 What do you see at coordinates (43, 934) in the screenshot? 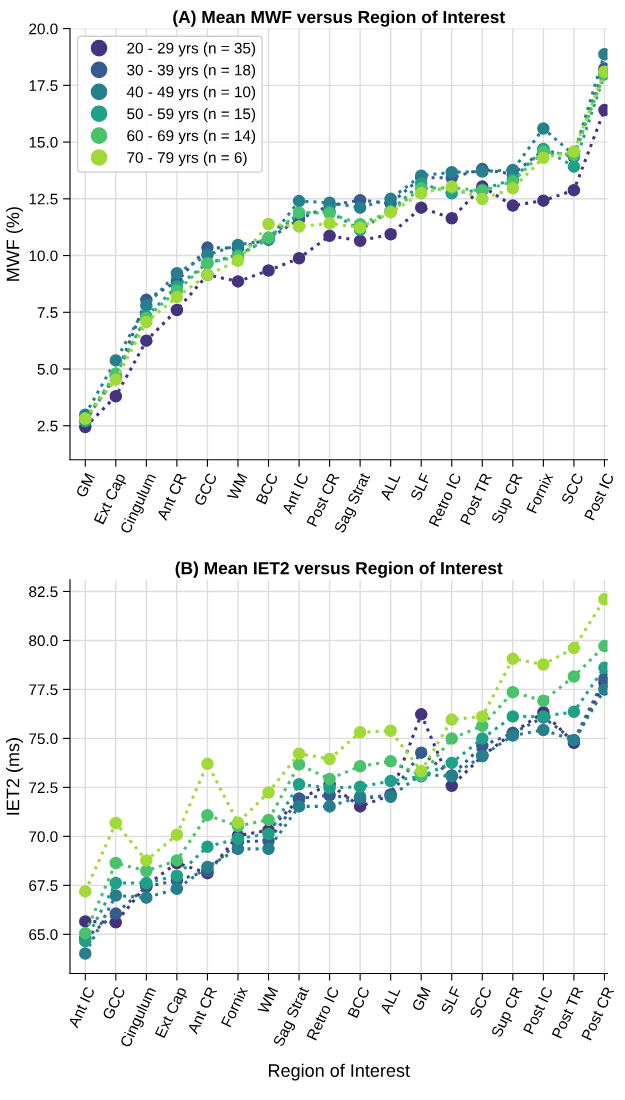
I see `y-tick-label: 65.0` at bounding box center [43, 934].